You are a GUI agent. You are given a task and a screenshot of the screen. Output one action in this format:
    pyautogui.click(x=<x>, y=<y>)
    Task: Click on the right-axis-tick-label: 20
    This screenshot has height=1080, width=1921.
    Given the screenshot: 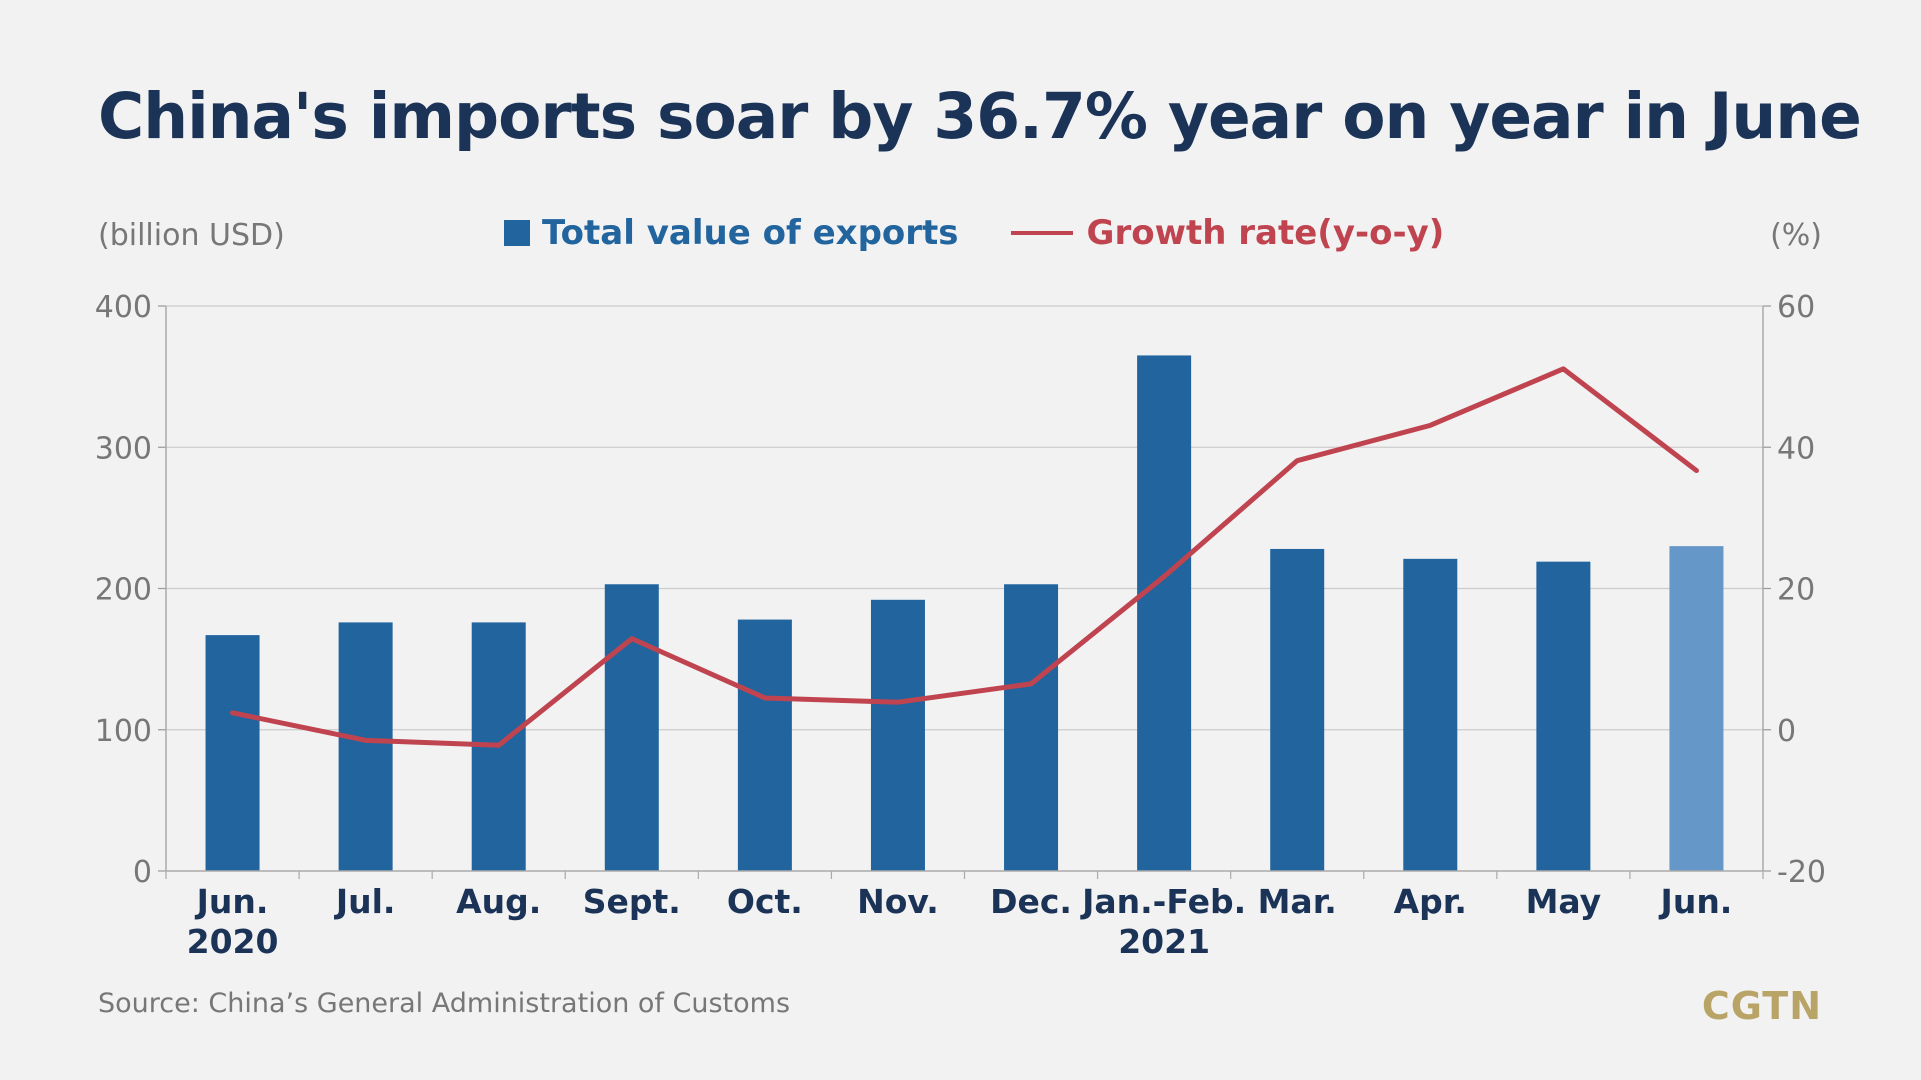 What is the action you would take?
    pyautogui.click(x=1796, y=590)
    